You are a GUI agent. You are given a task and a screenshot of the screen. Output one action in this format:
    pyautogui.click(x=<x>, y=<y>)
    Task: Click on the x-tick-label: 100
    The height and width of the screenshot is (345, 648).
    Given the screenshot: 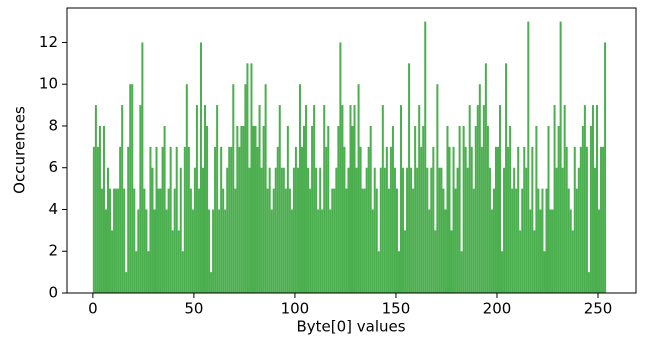 What is the action you would take?
    pyautogui.click(x=295, y=309)
    